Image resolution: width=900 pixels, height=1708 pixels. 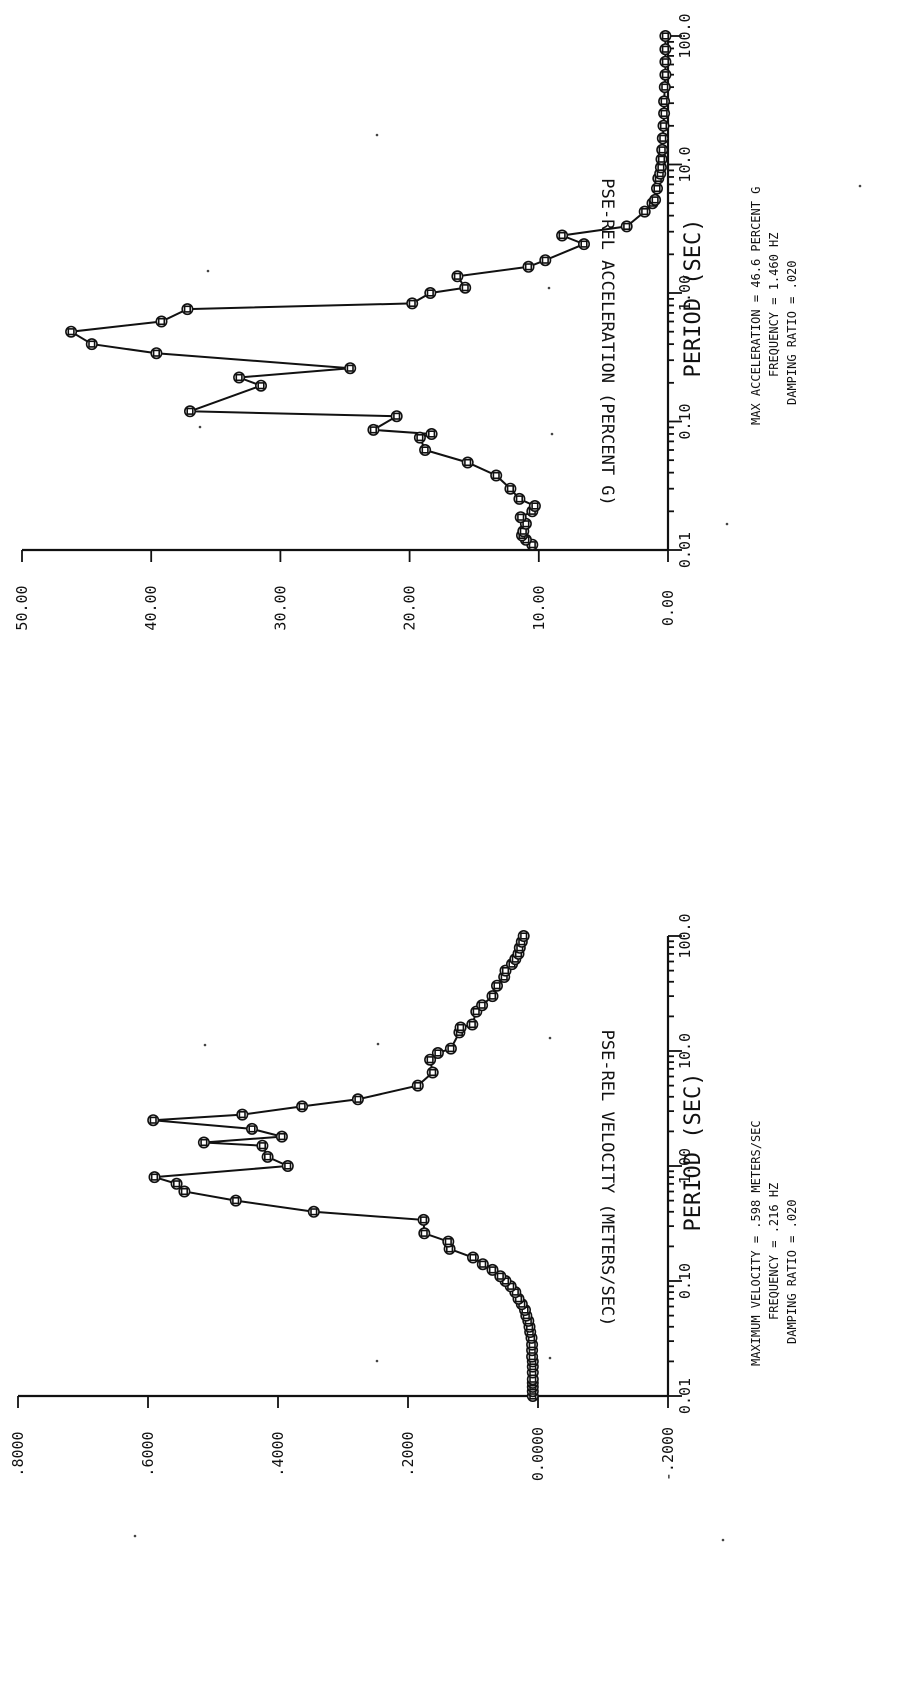 What do you see at coordinates (278, 1453) in the screenshot?
I see `vel-value-tick-label: .4000` at bounding box center [278, 1453].